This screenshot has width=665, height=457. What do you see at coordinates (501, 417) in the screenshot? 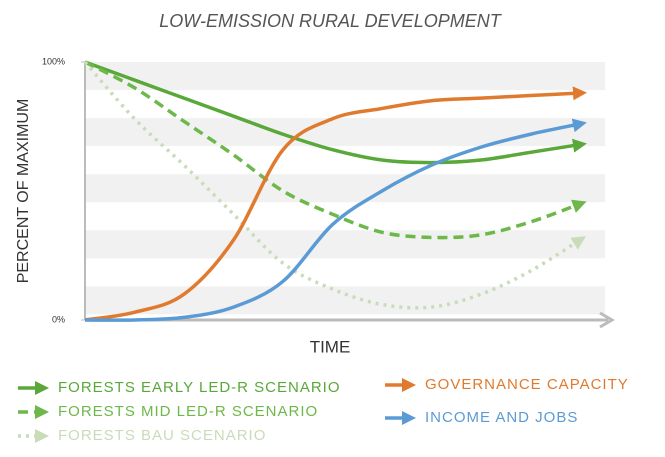
I see `legend-label: INCOME AND JOBS` at bounding box center [501, 417].